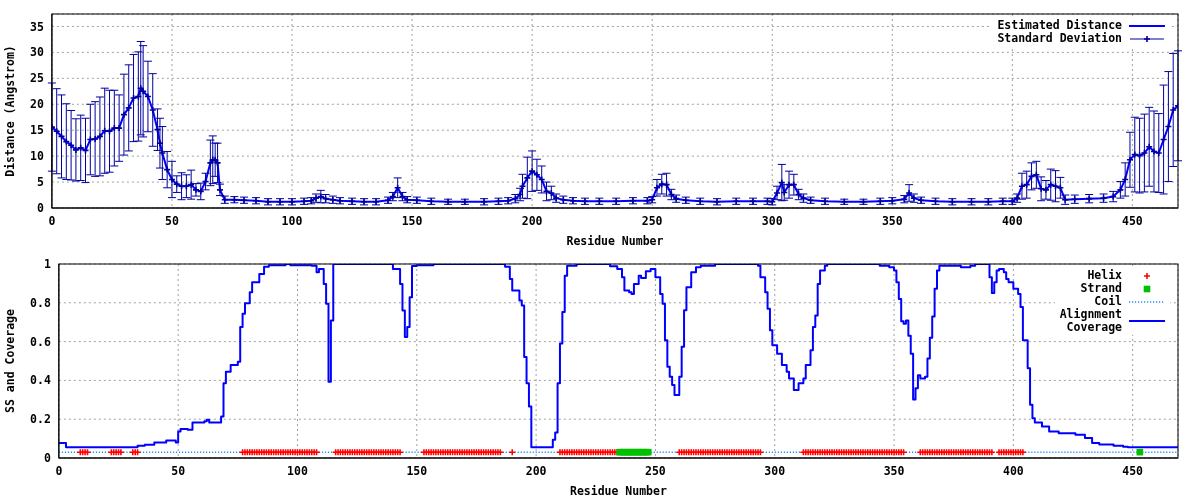  What do you see at coordinates (59, 471) in the screenshot?
I see `x-tick-label: 0` at bounding box center [59, 471].